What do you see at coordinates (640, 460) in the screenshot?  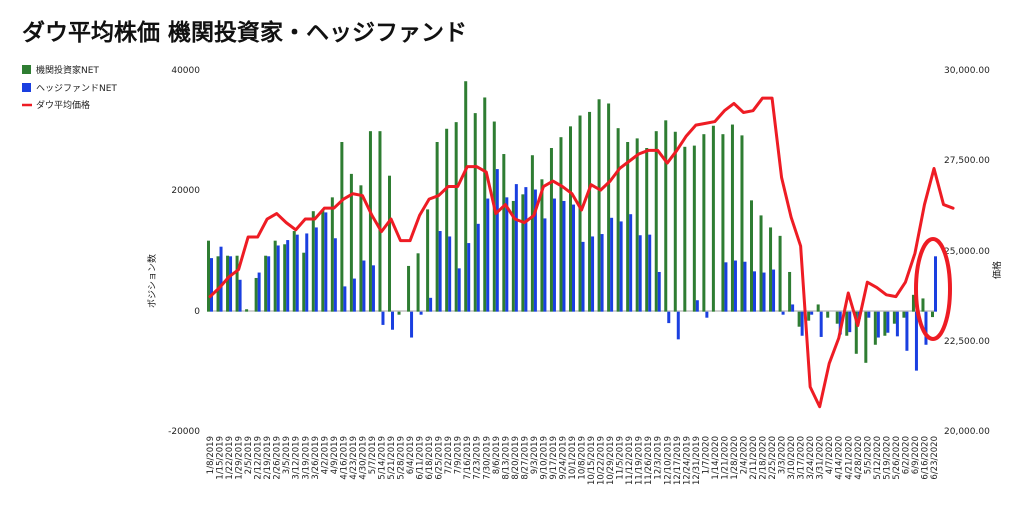 I see `x-tick-label: 11/19/2019` at bounding box center [640, 460].